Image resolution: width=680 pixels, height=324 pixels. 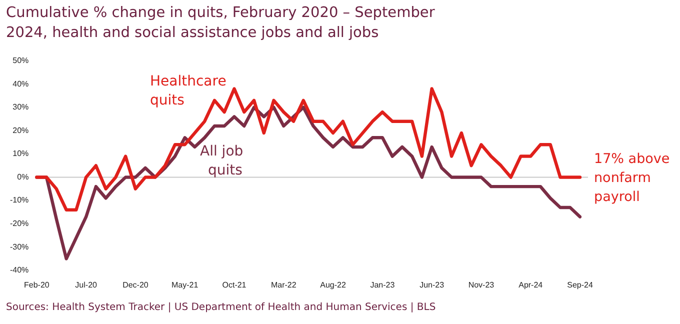 What do you see at coordinates (580, 285) in the screenshot?
I see `x-tick-label: Sep-24` at bounding box center [580, 285].